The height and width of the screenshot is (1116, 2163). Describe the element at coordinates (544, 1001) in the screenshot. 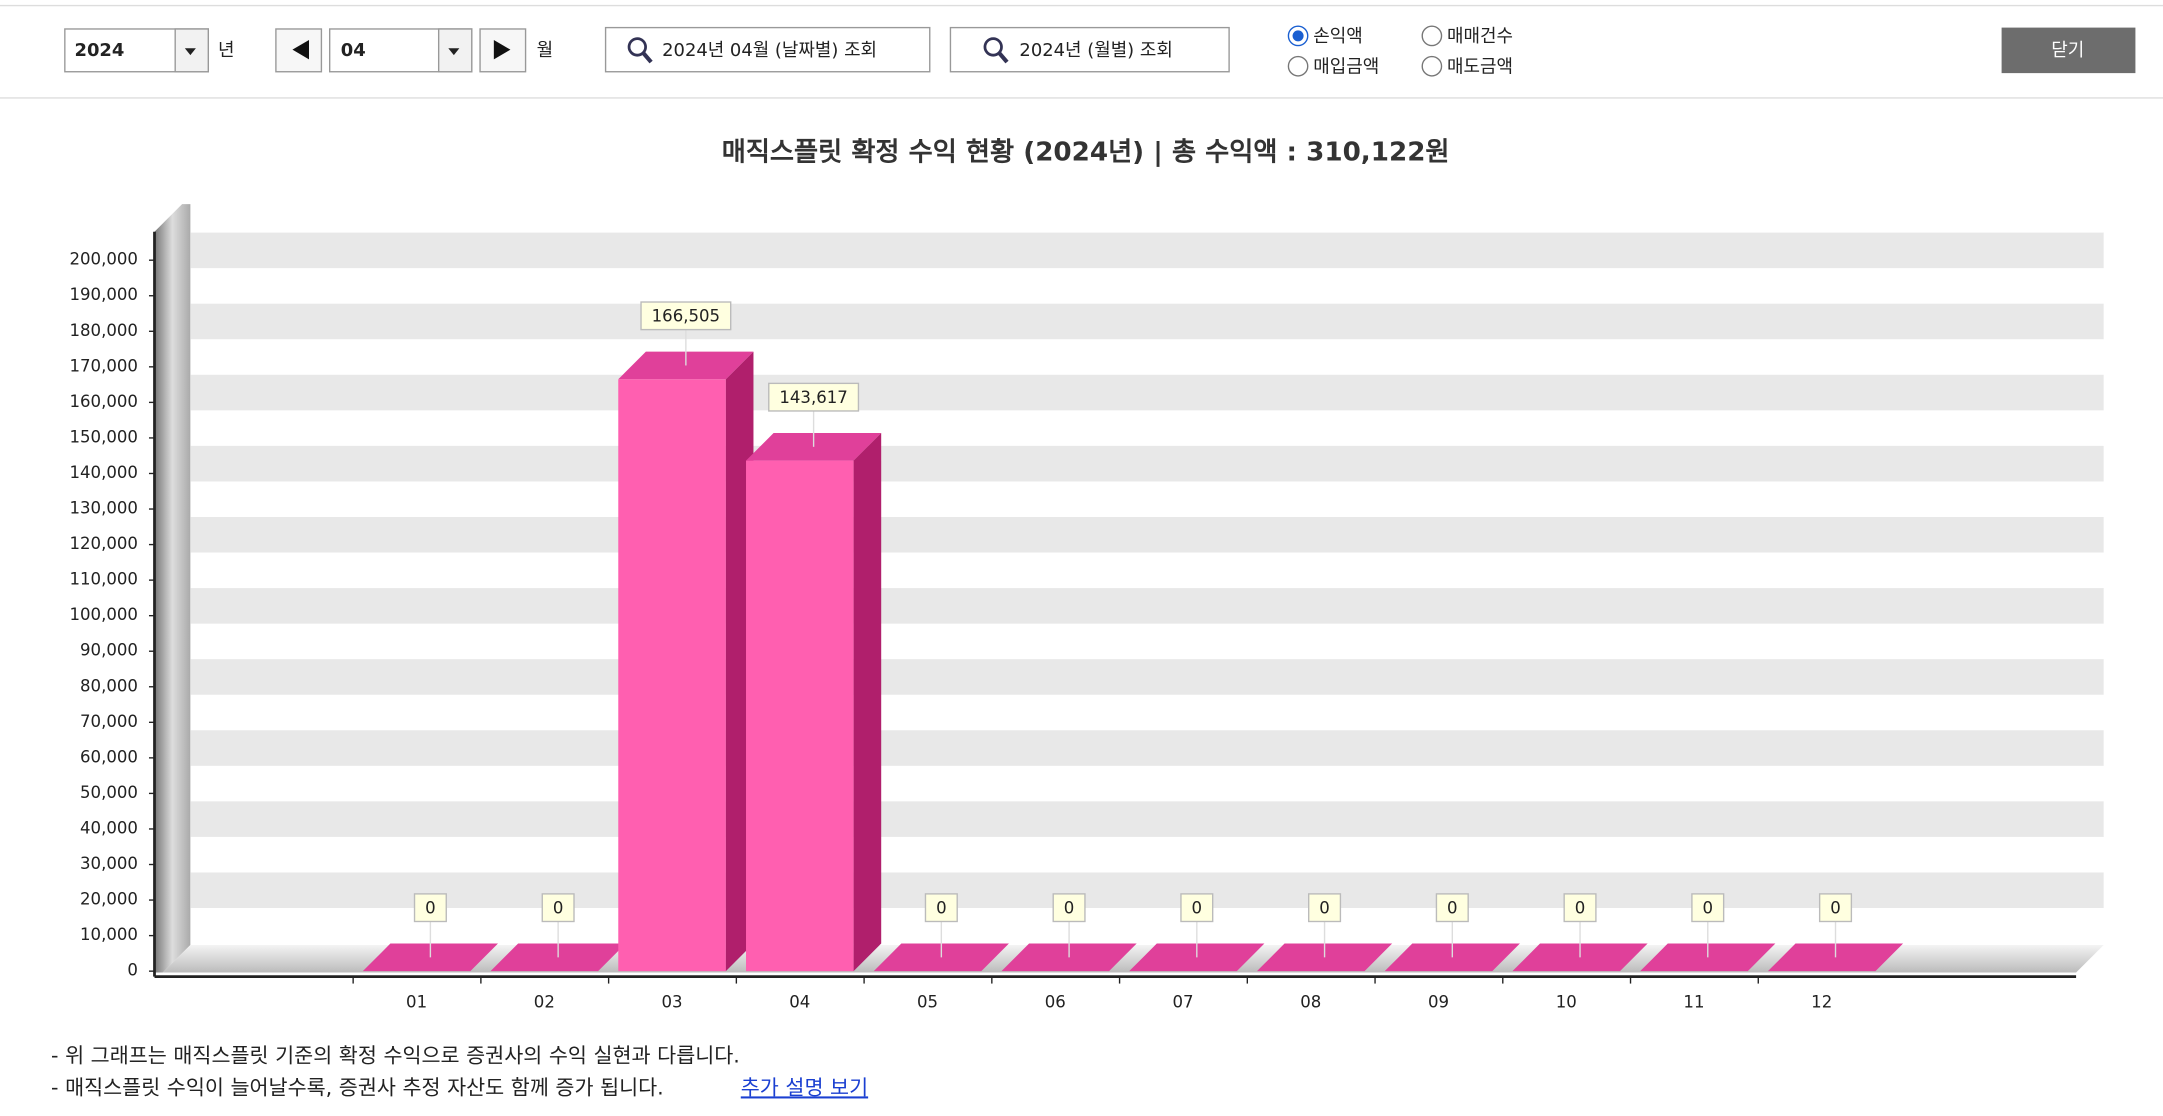

I see `x-tick-label: 02` at that location.